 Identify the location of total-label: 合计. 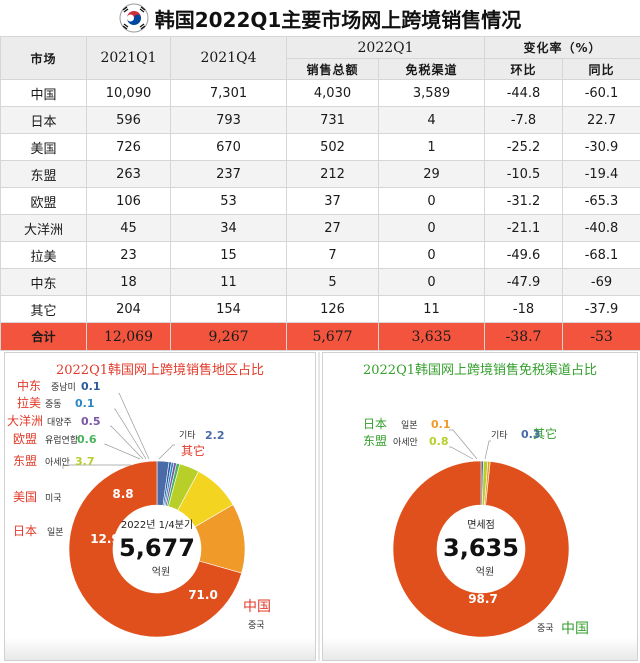
(43, 336).